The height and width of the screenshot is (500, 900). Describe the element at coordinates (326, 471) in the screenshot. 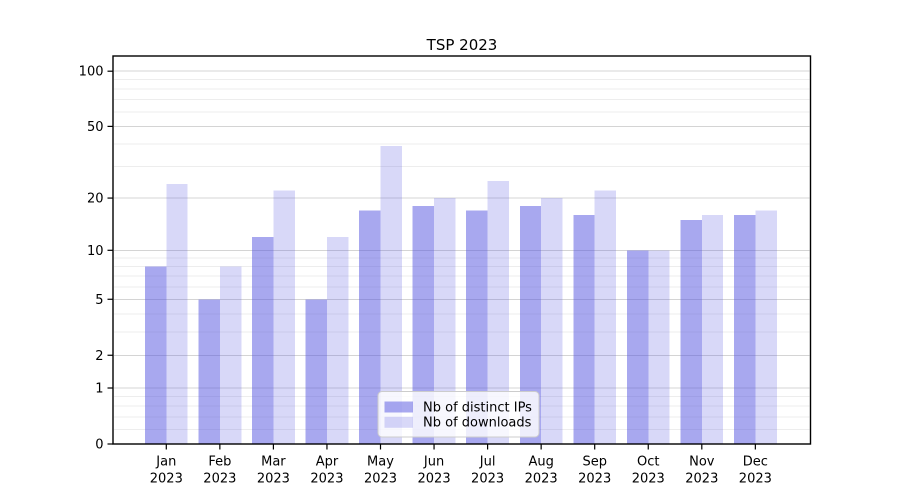

I see `x-tick-label: Apr 2023` at that location.